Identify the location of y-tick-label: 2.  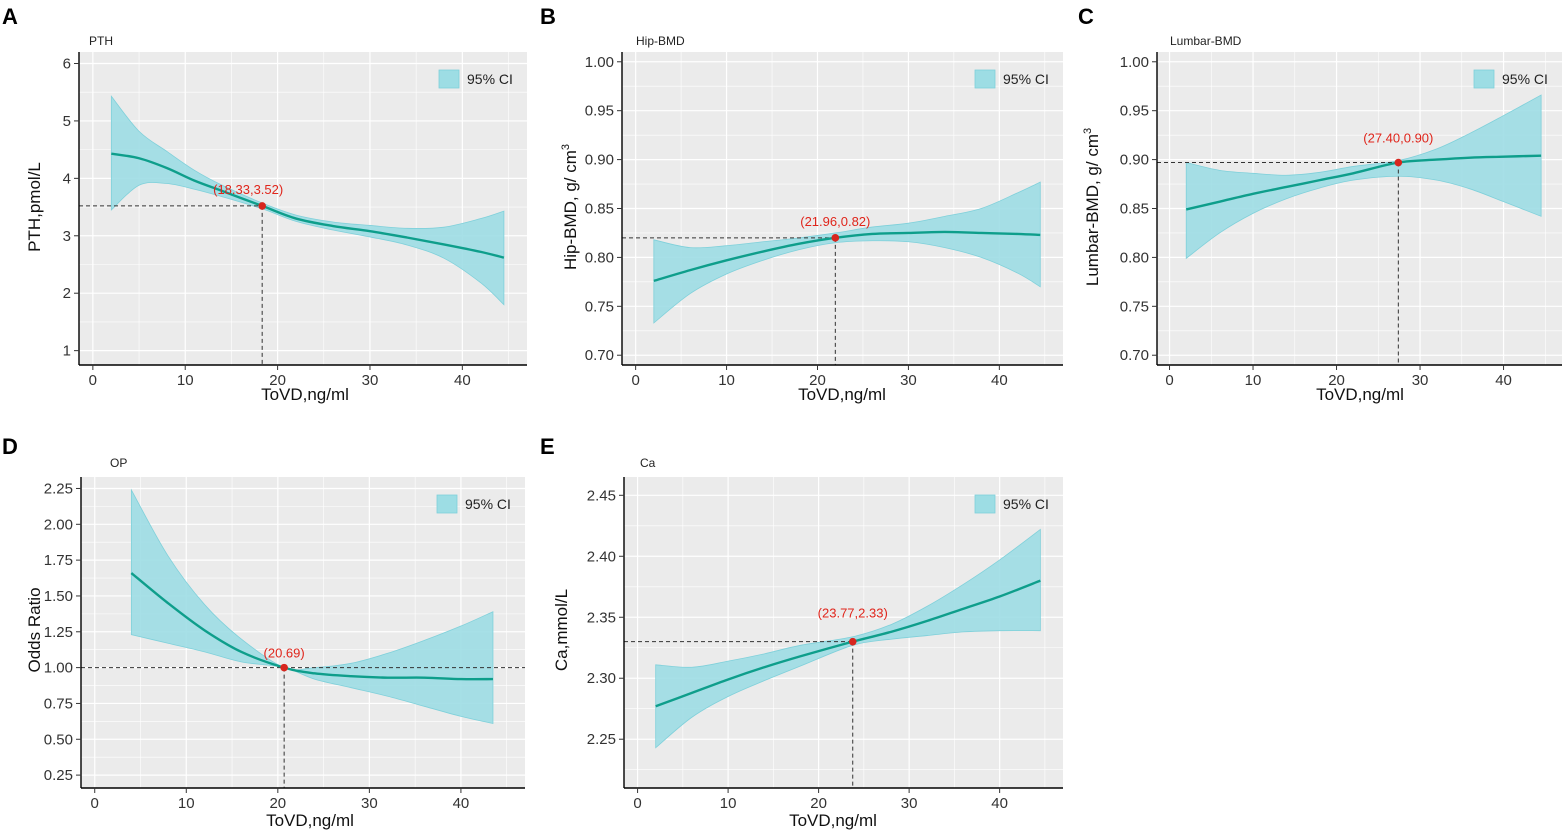
(67, 293).